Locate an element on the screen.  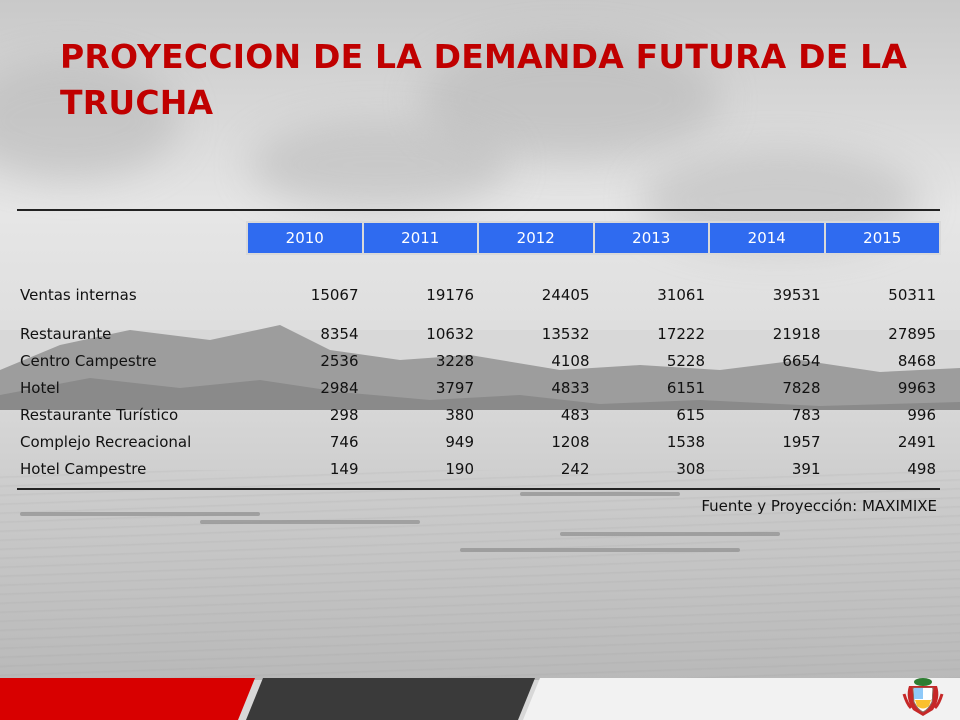
table-cell: 4108 is located at coordinates (570, 360).